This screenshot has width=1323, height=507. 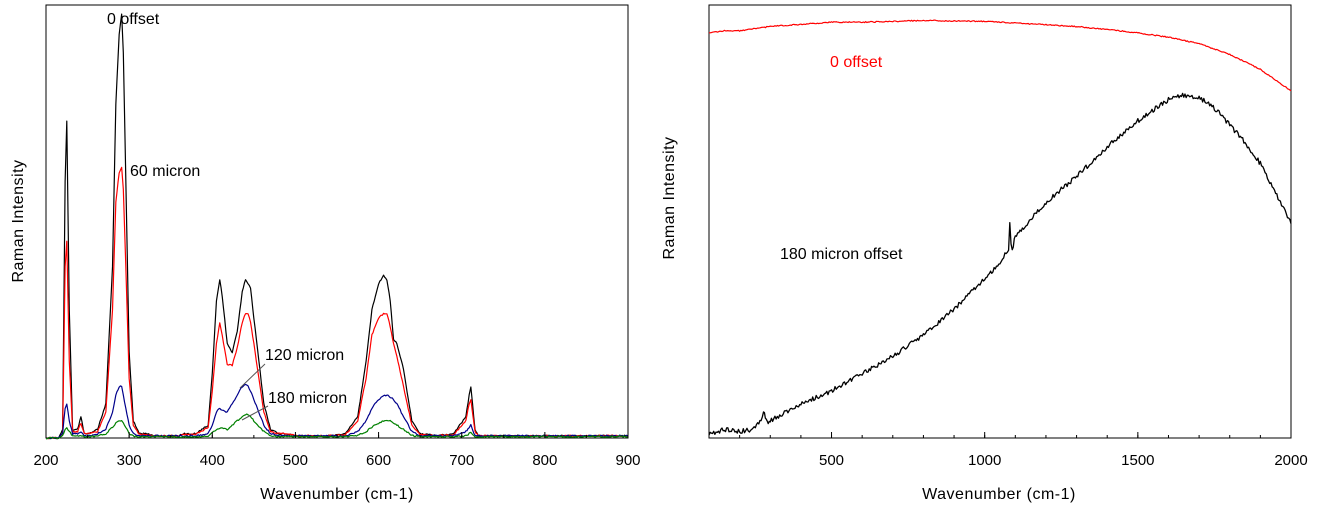 I want to click on right-annotation-180-micron-offset: 180 micron offset, so click(x=841, y=254).